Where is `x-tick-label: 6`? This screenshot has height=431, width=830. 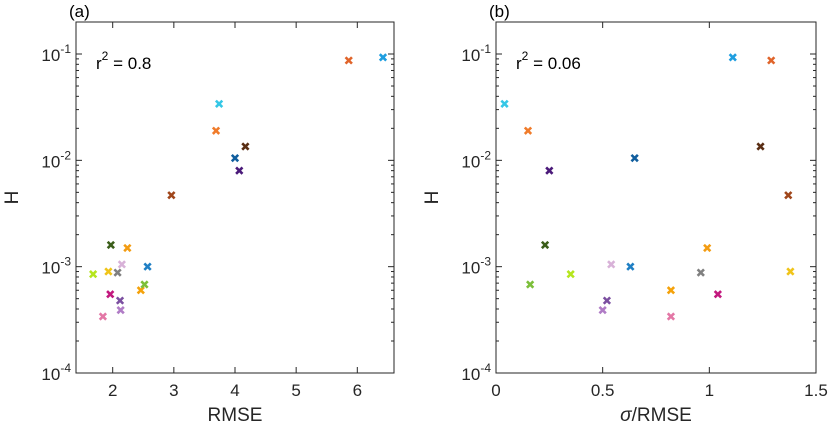 x-tick-label: 6 is located at coordinates (357, 390).